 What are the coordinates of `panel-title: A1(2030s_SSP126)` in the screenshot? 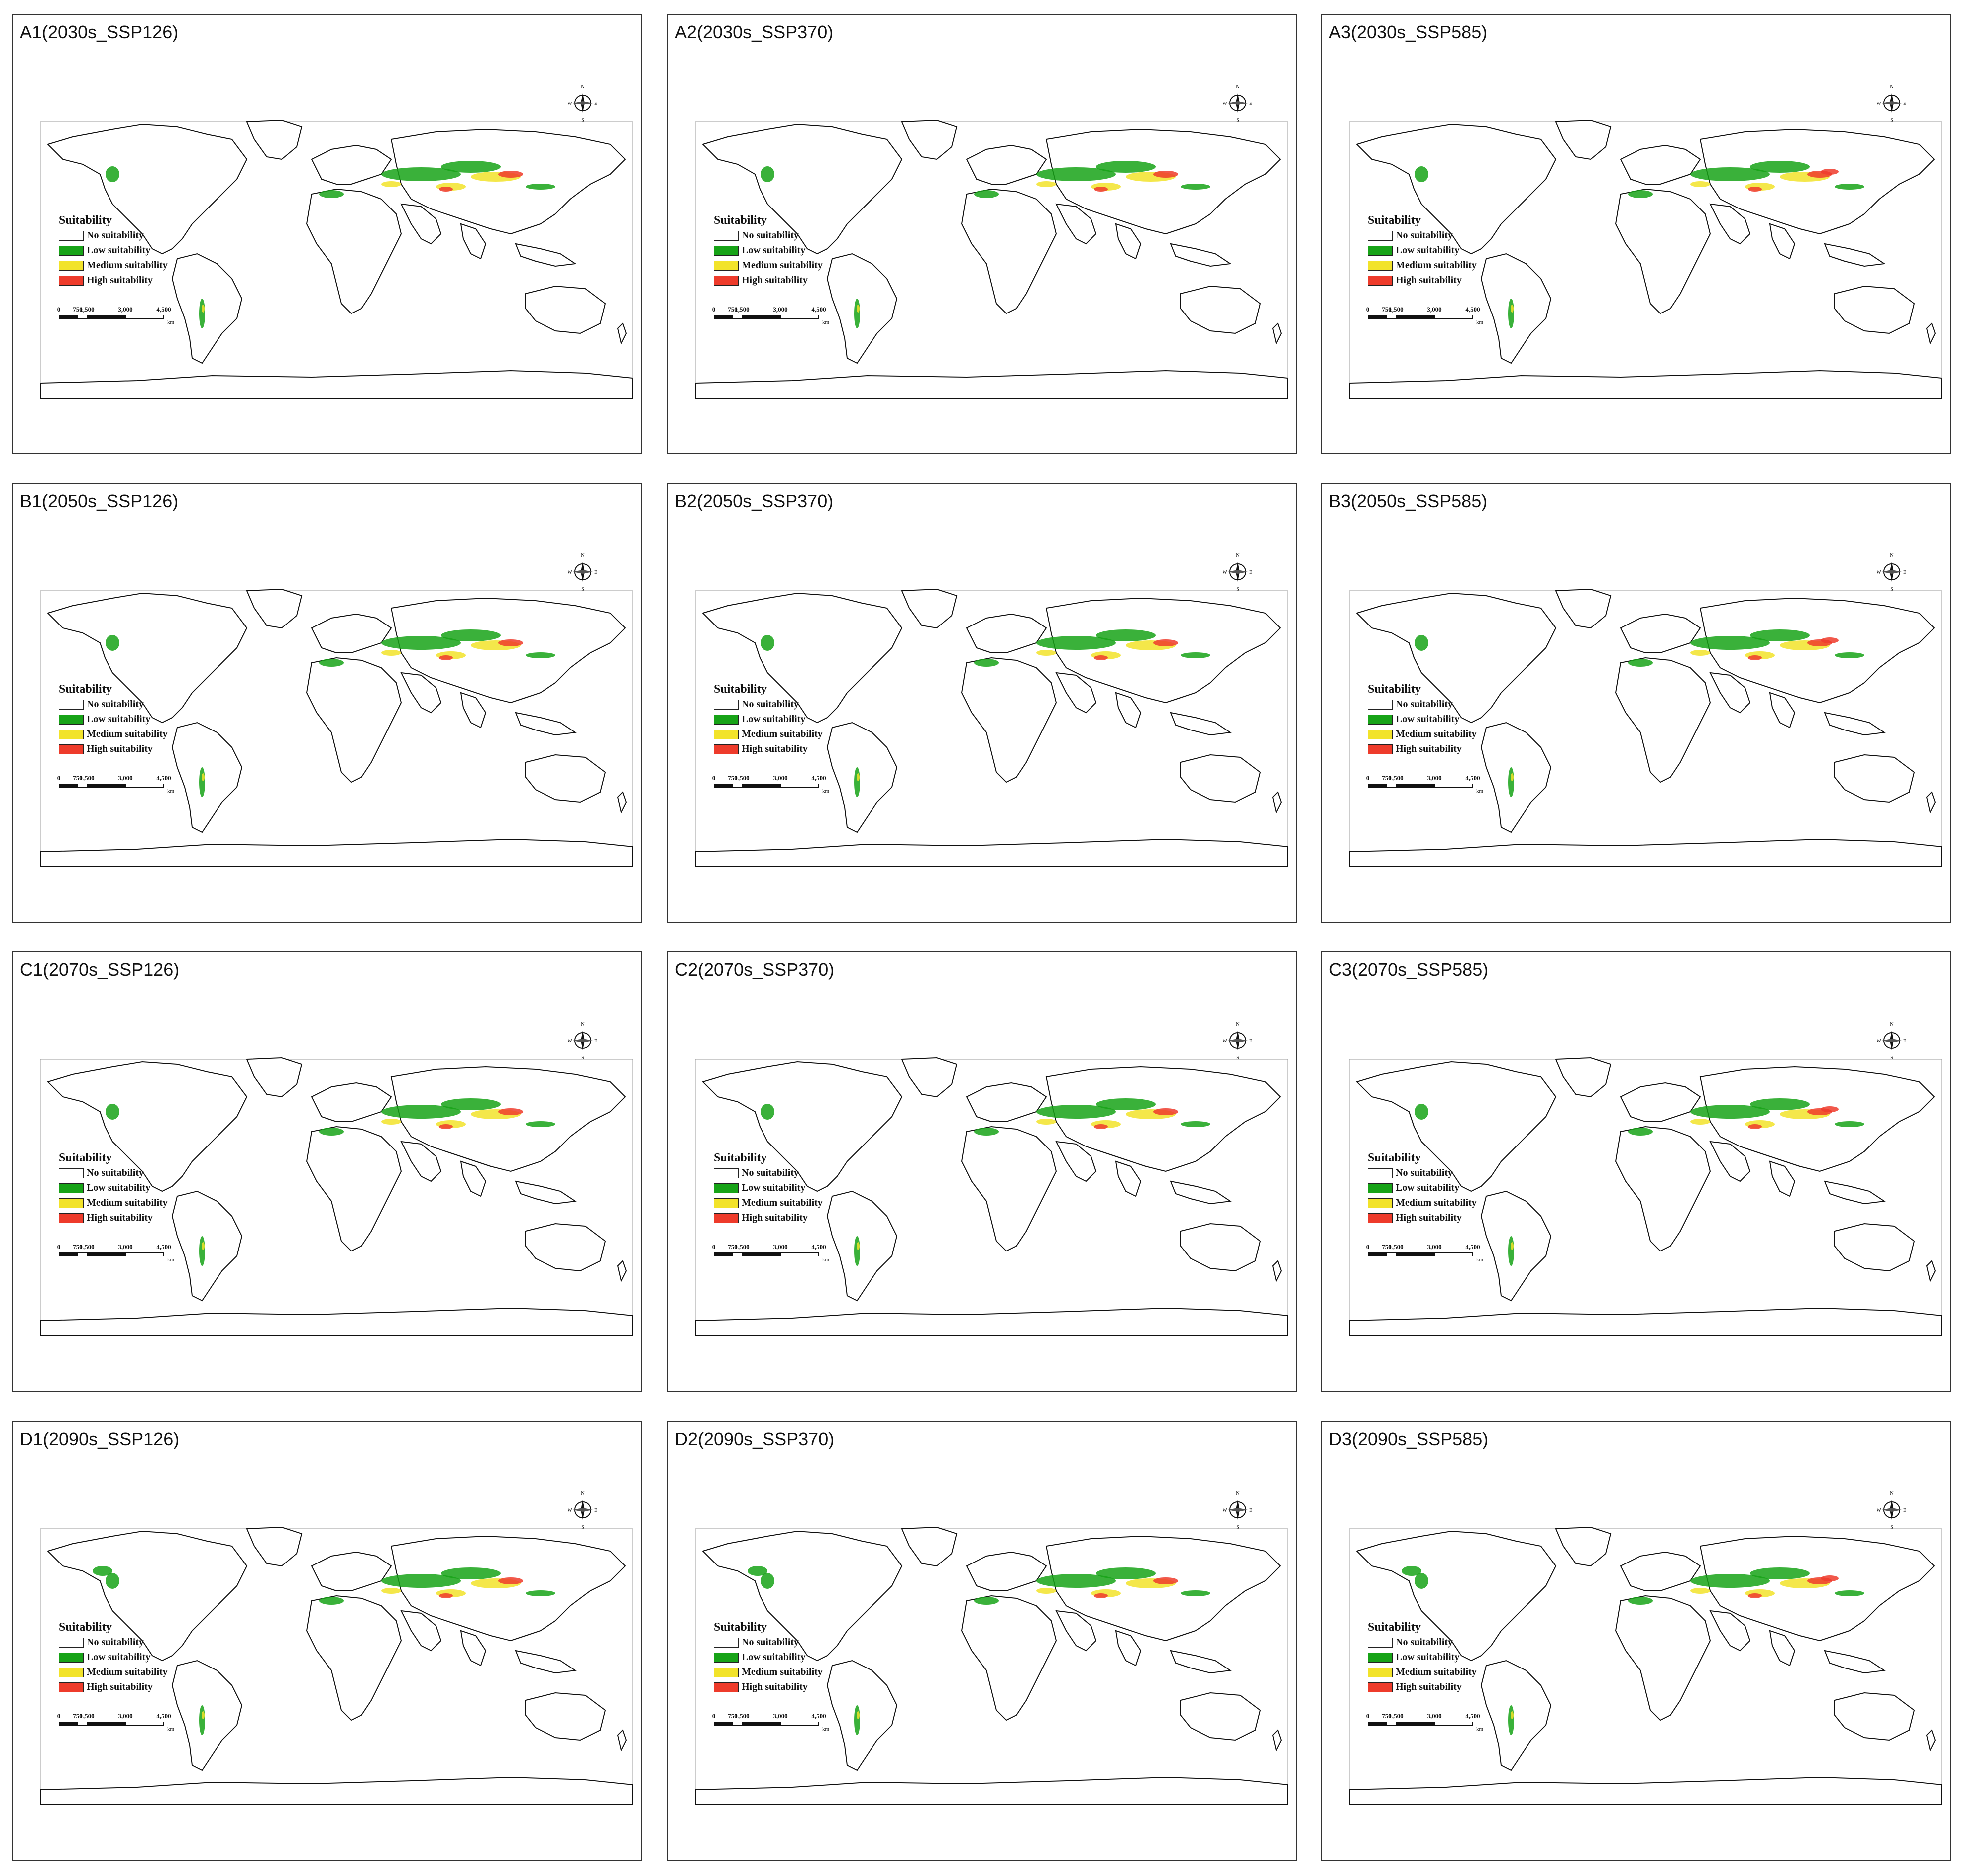 It's located at (99, 32).